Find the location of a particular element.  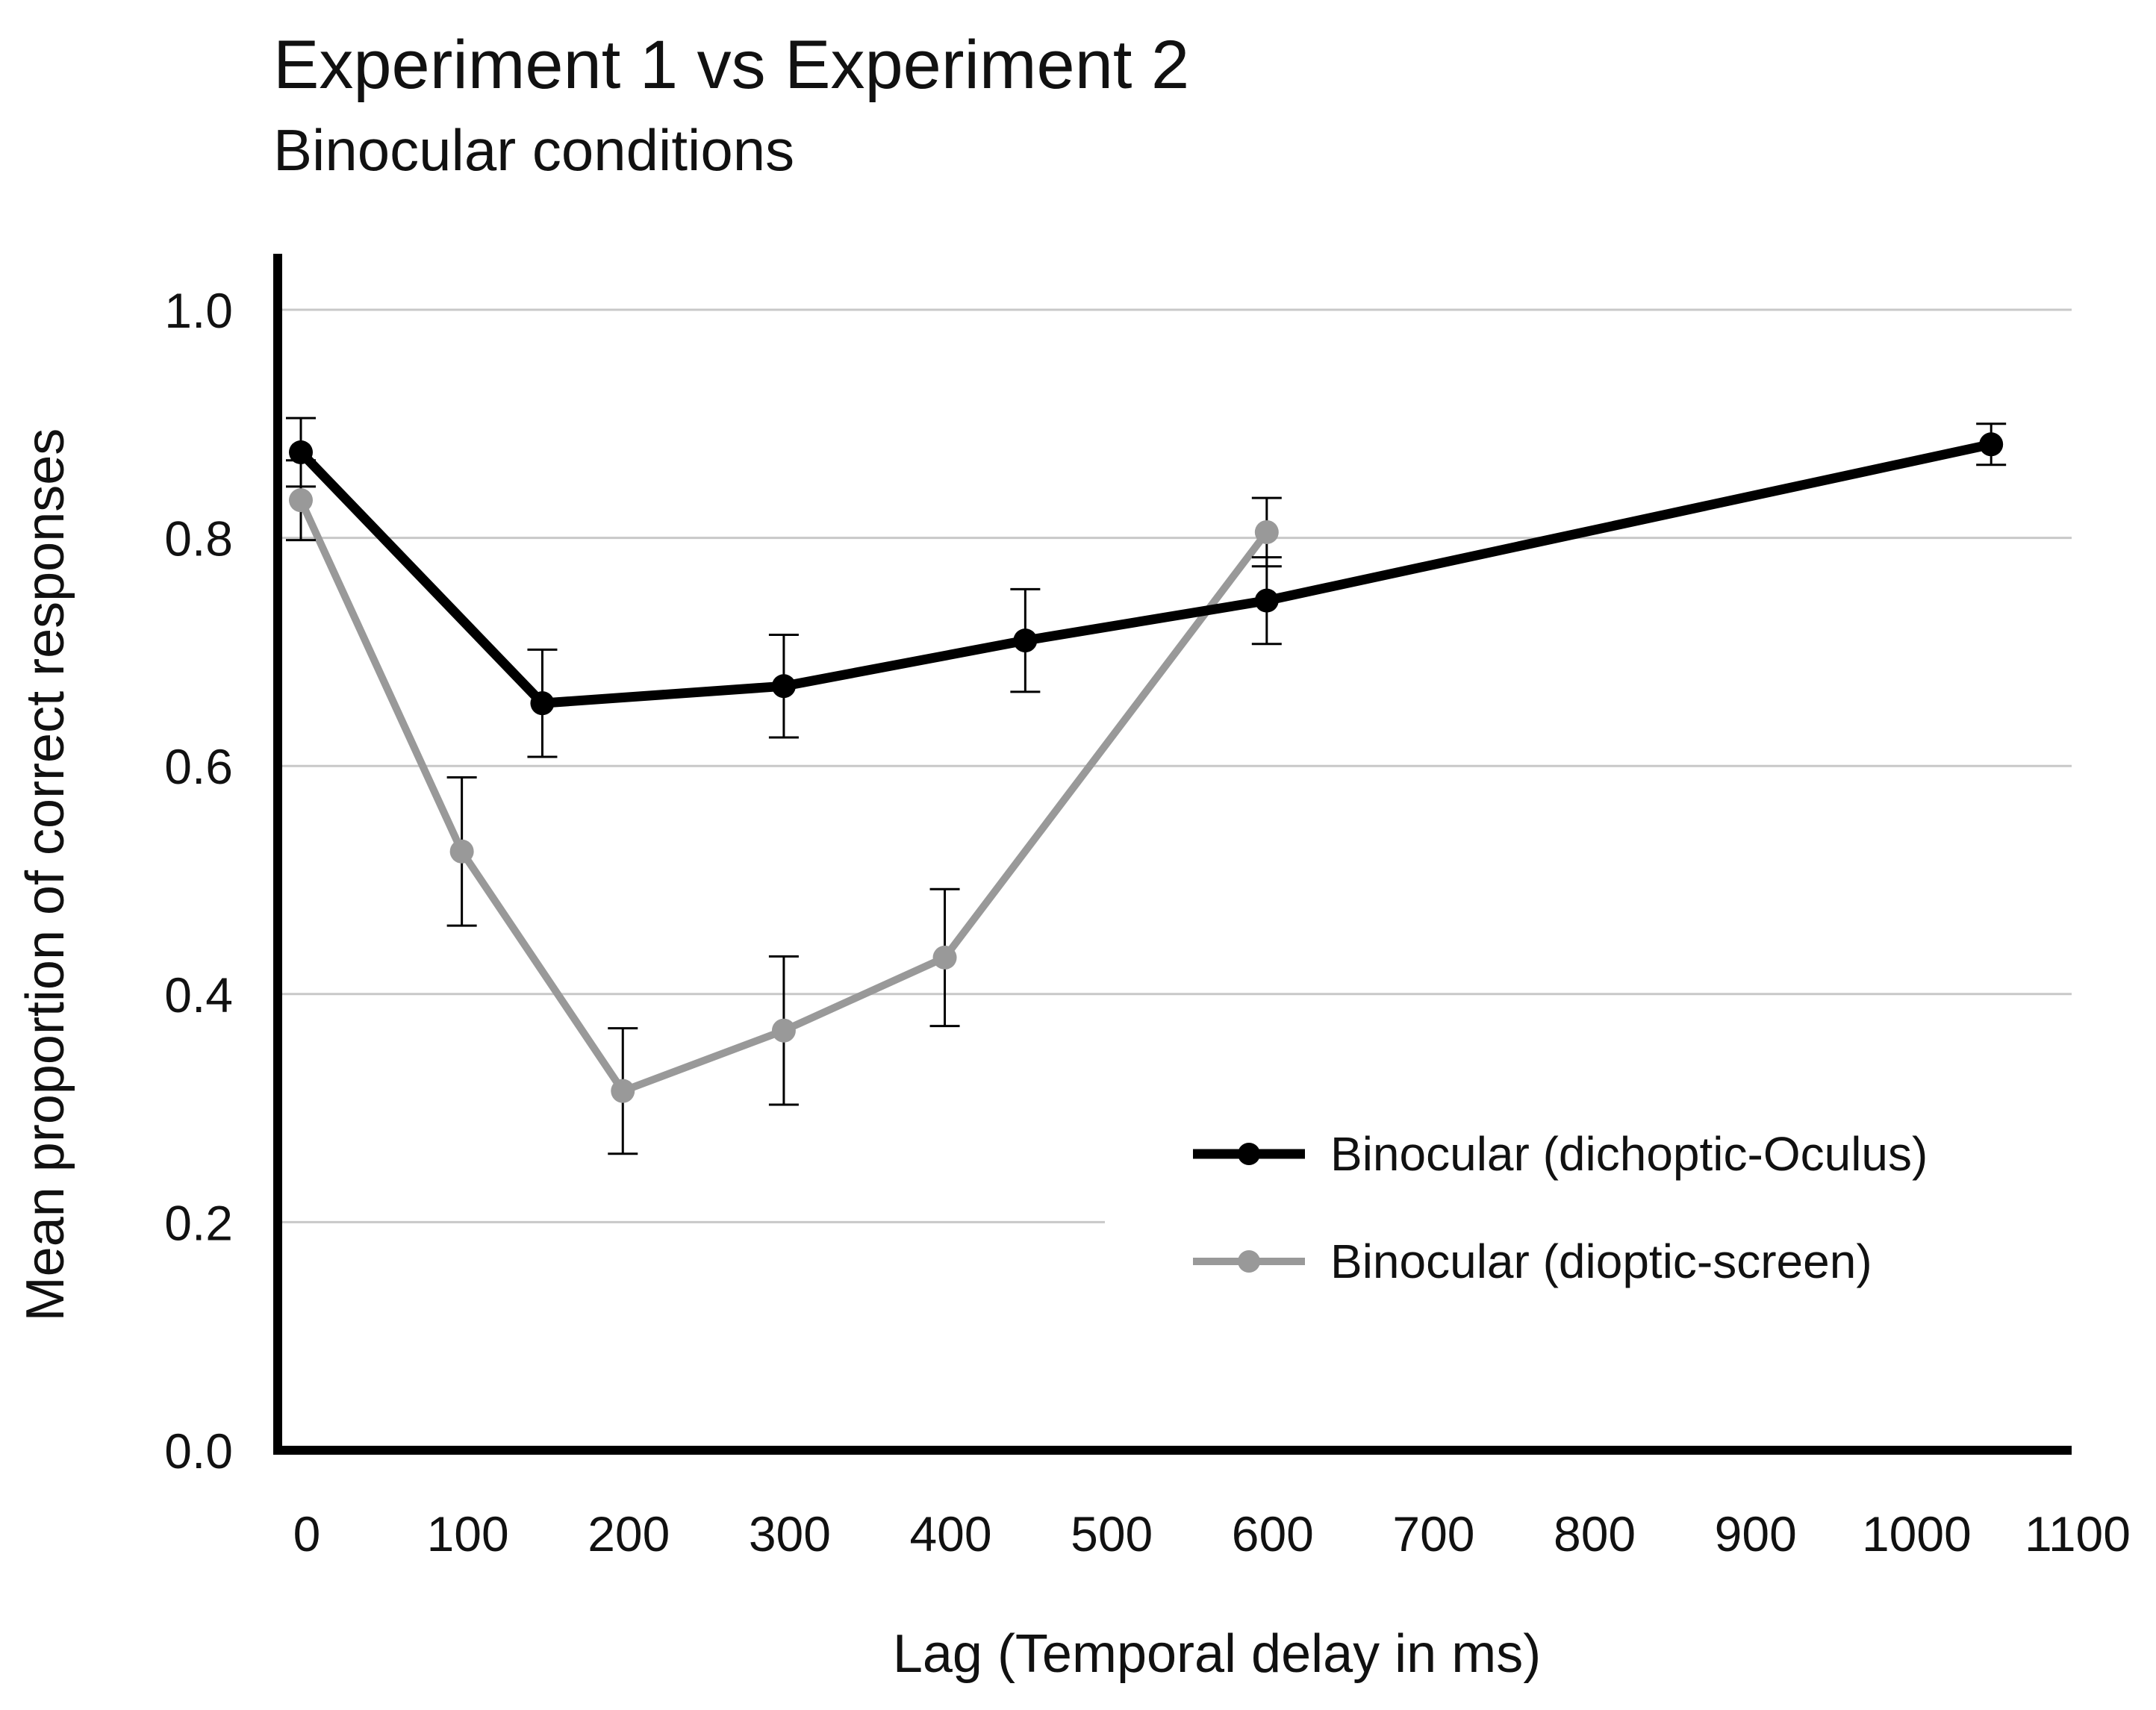

series-line is located at coordinates (1145, 574).